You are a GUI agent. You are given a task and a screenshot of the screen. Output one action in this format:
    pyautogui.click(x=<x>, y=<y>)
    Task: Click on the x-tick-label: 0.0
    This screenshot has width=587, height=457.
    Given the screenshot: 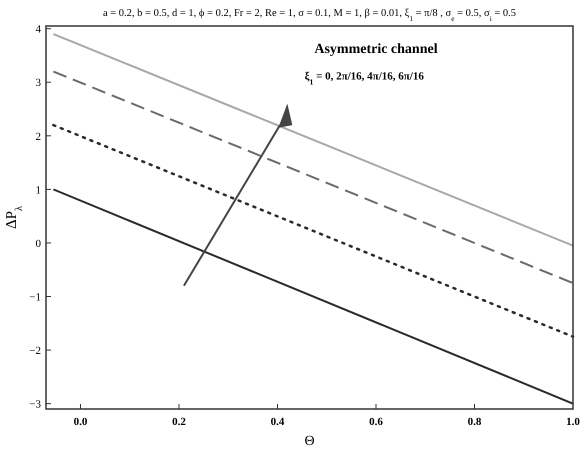 What is the action you would take?
    pyautogui.click(x=81, y=422)
    